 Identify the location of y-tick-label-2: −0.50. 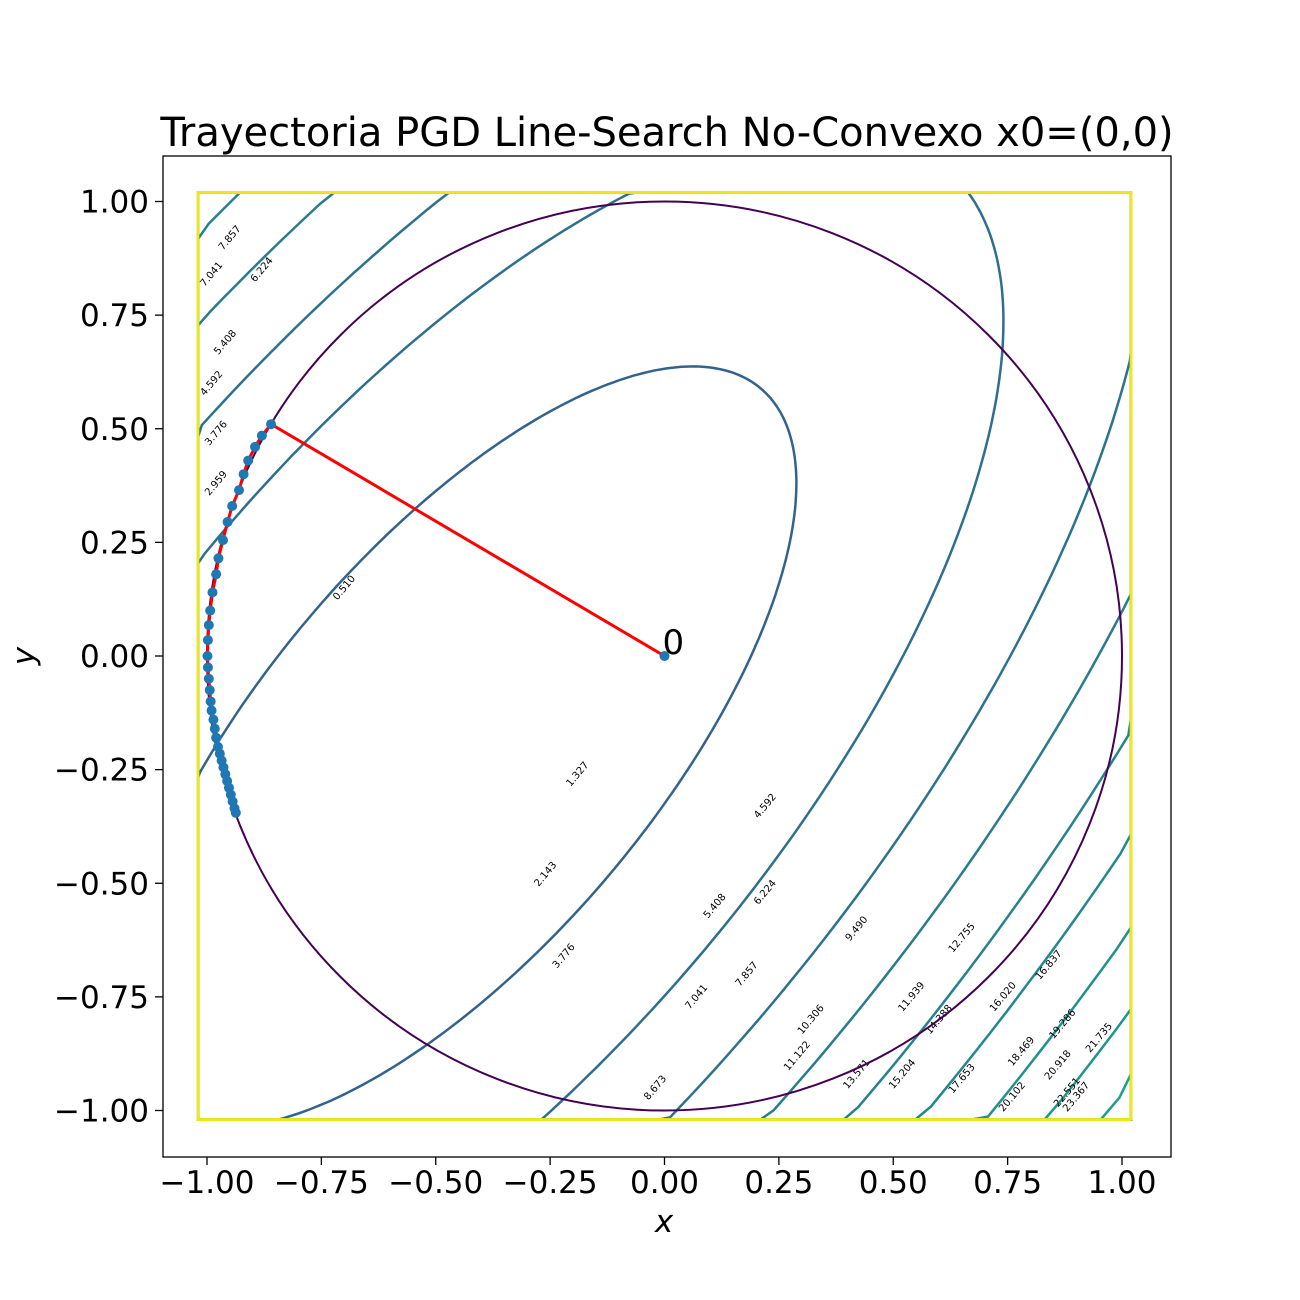
(101, 884).